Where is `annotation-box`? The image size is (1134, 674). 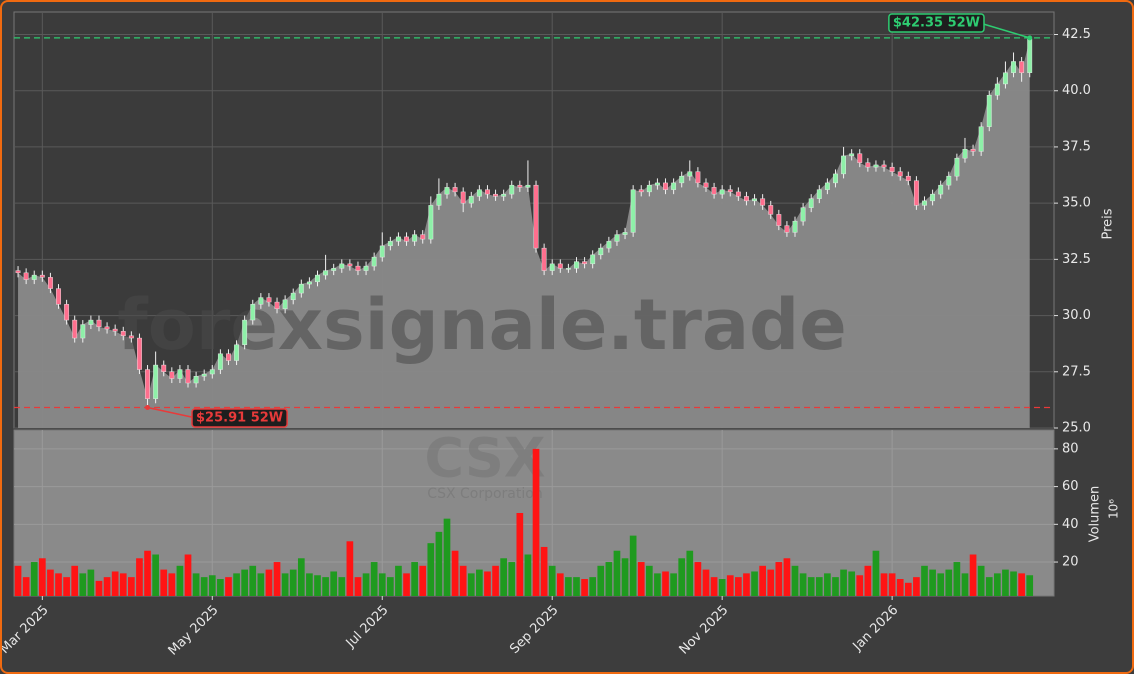
annotation-box is located at coordinates (239, 418).